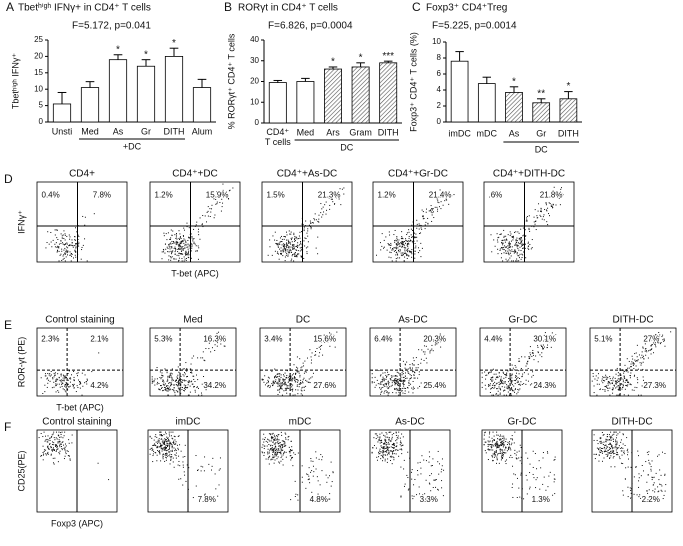 The image size is (683, 546). What do you see at coordinates (487, 133) in the screenshot?
I see `x-tick-label: mDC` at bounding box center [487, 133].